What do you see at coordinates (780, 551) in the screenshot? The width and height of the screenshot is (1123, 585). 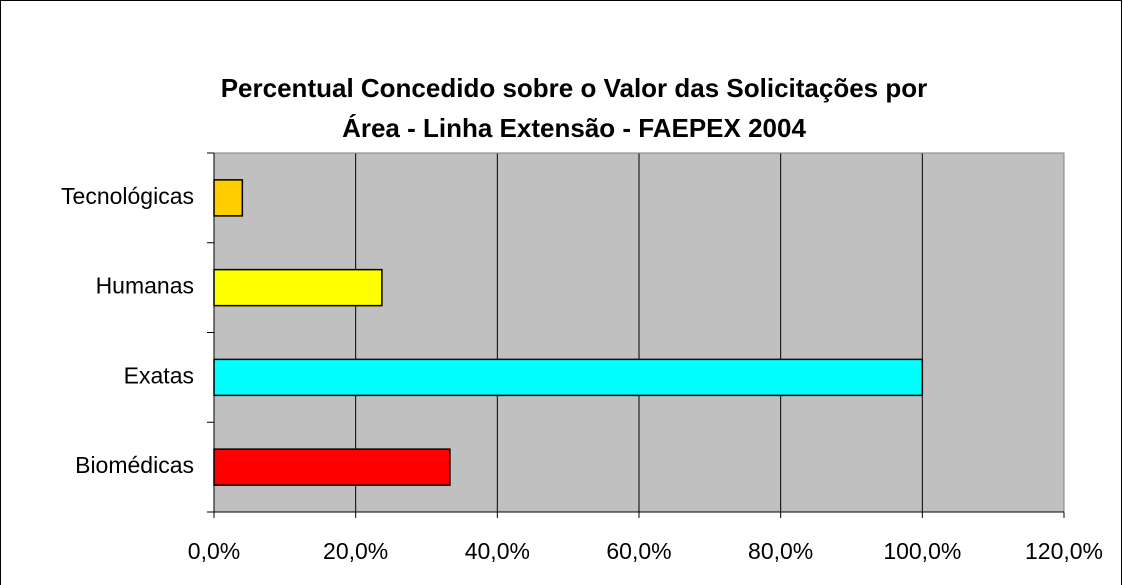 I see `x-tick-label: 80,0%` at bounding box center [780, 551].